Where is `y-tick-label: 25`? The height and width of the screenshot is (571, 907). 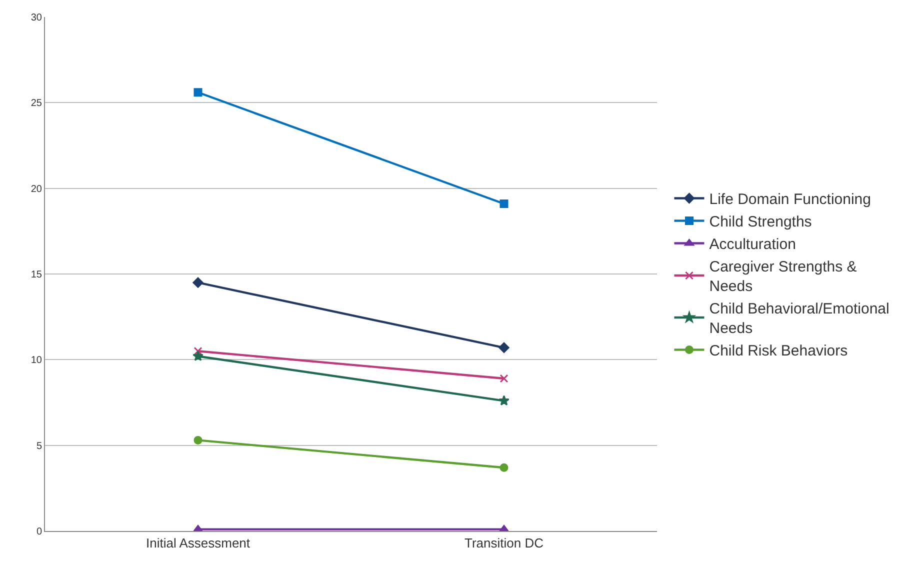 y-tick-label: 25 is located at coordinates (36, 104).